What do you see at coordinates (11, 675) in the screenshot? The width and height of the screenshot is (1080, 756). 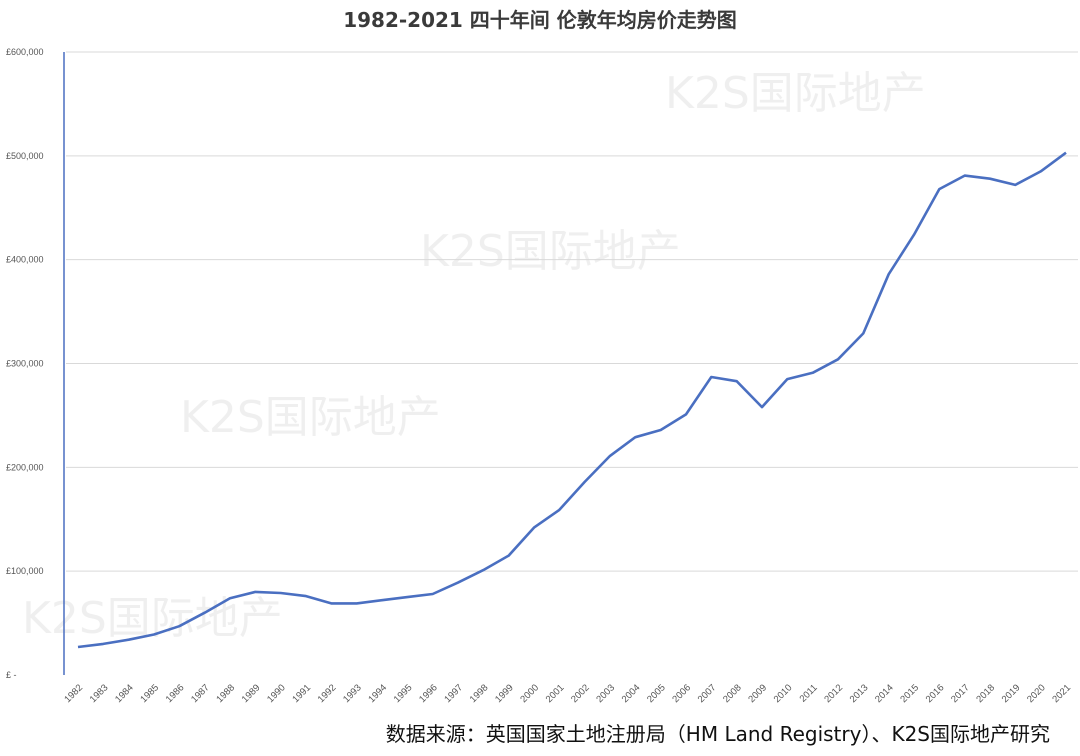 I see `y-tick-label: £ -` at bounding box center [11, 675].